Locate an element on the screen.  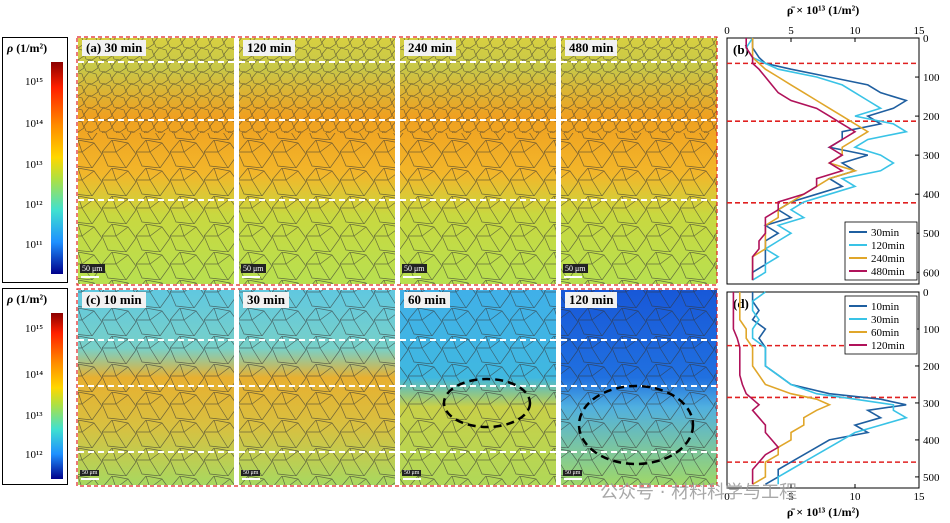
legend-label: 480min is located at coordinates (888, 272).